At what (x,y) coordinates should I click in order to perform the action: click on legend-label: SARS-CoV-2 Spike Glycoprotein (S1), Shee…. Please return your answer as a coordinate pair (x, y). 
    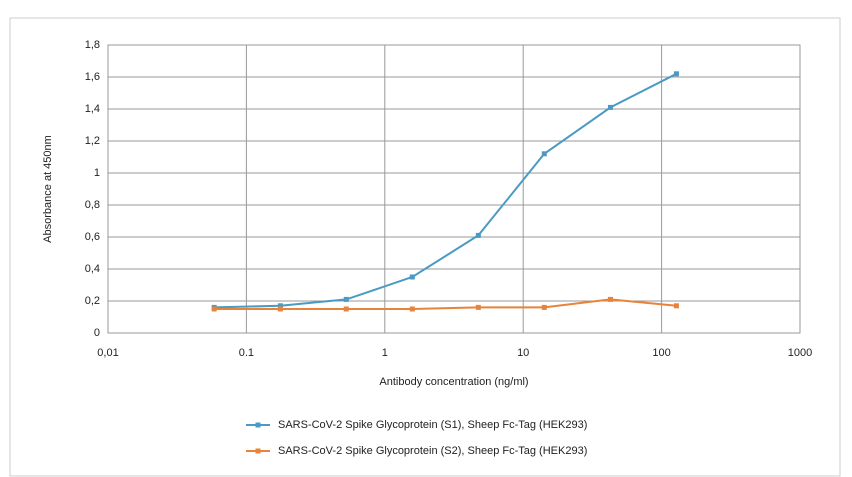
    Looking at the image, I should click on (432, 425).